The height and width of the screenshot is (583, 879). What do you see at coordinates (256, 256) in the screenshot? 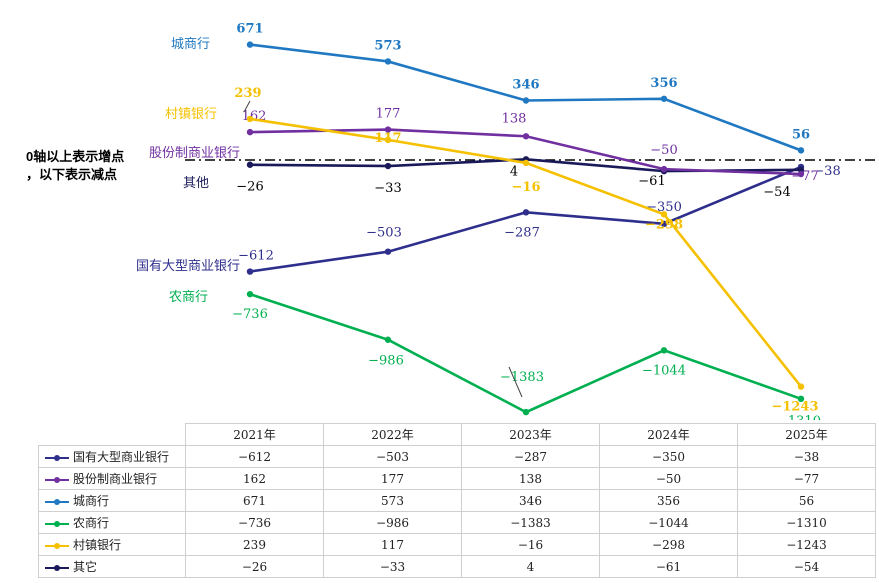
I see `data-label: −612` at bounding box center [256, 256].